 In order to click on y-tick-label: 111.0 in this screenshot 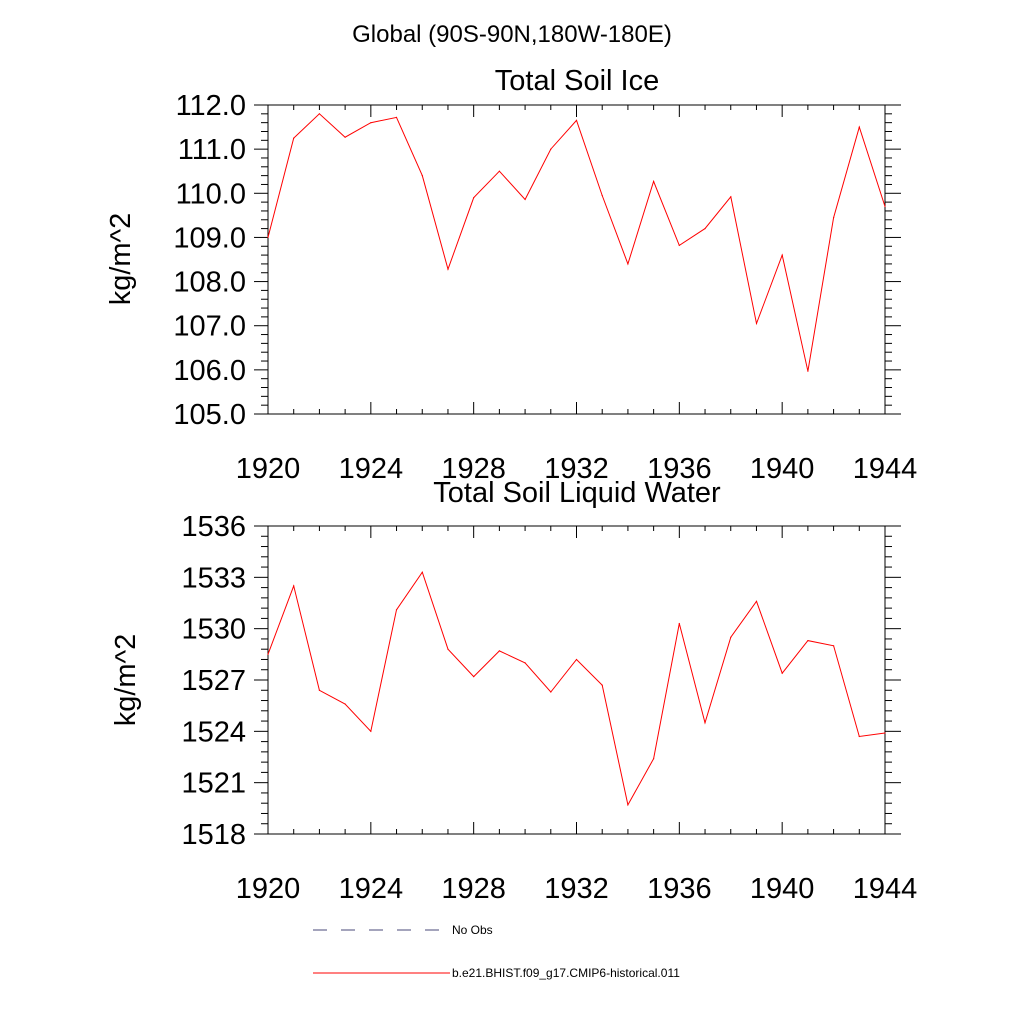, I will do `click(212, 150)`.